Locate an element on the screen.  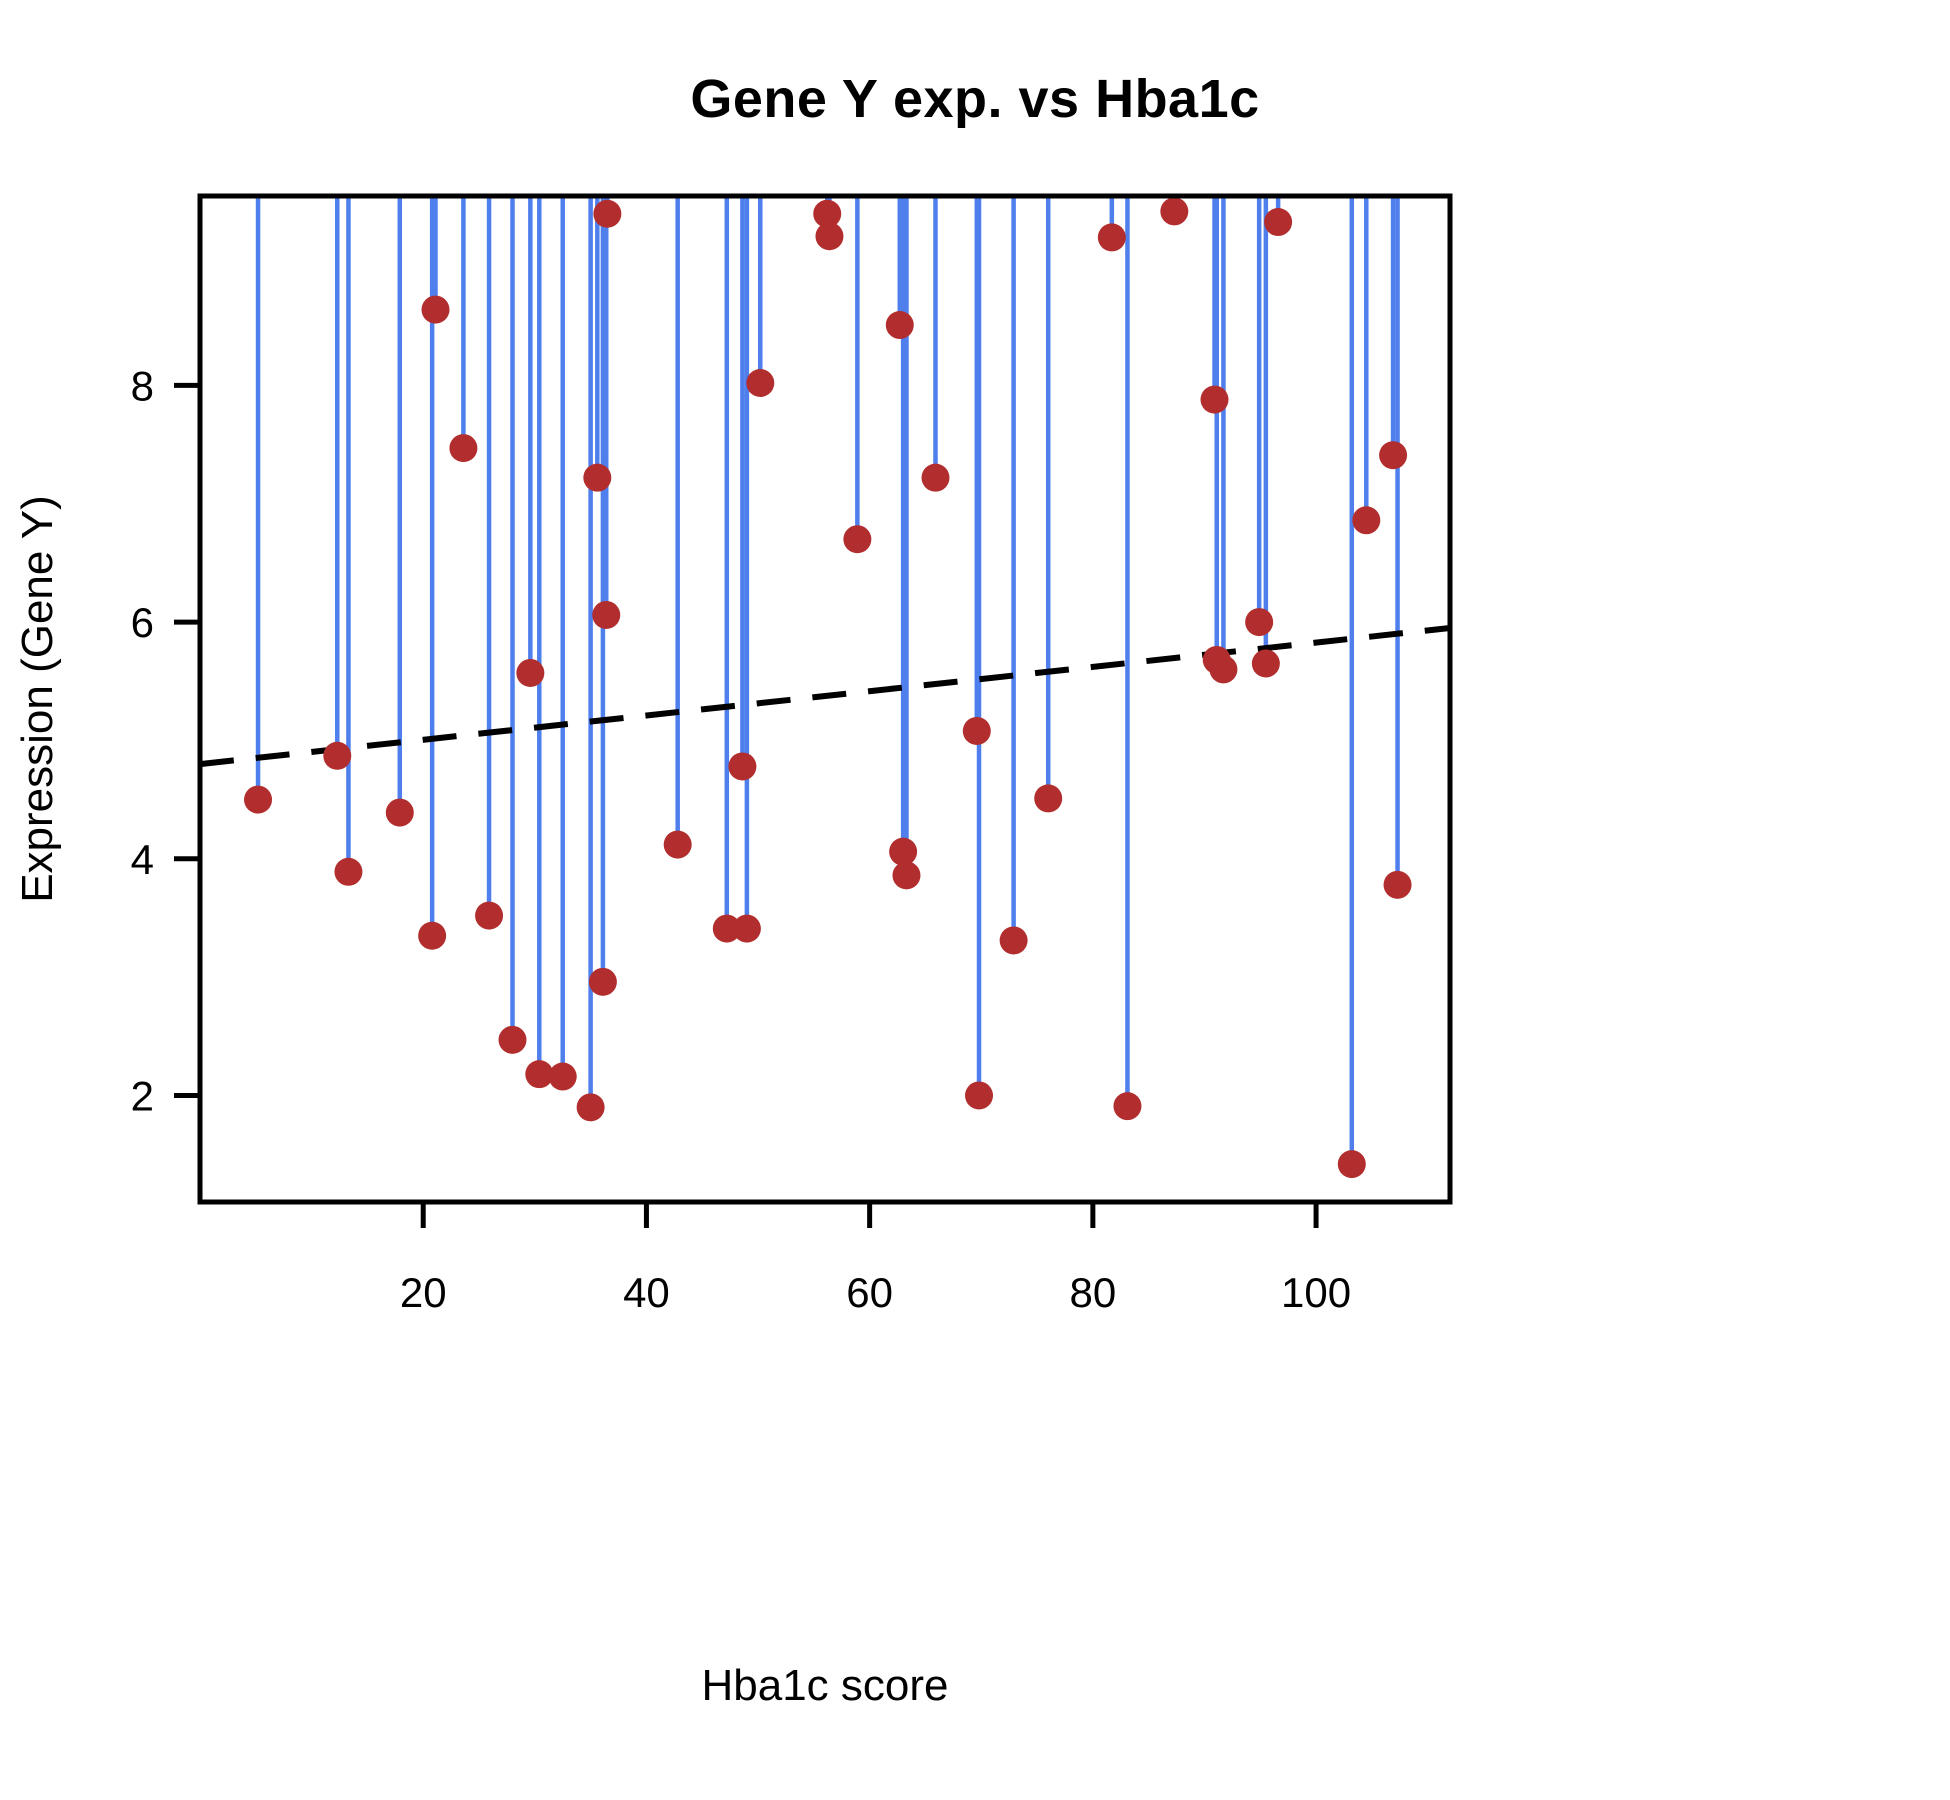
regression-line-group is located at coordinates (825, 696).